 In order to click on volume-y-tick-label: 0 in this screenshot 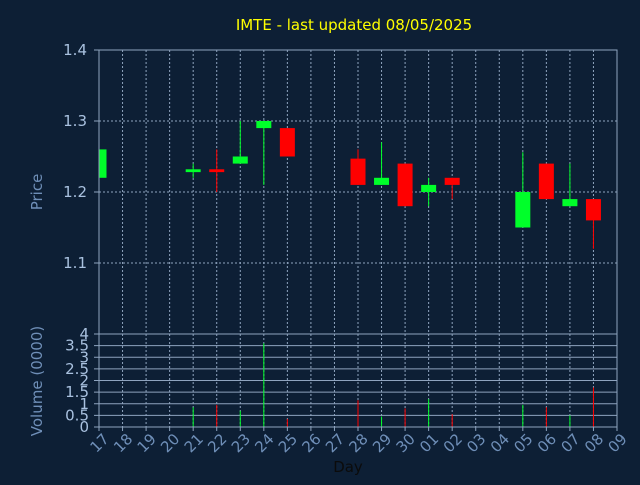, I will do `click(84, 427)`.